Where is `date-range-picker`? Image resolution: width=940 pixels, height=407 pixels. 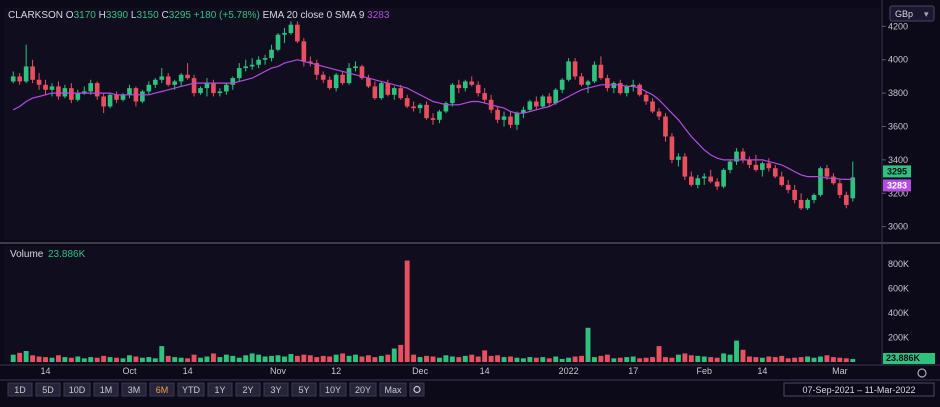 date-range-picker is located at coordinates (859, 389).